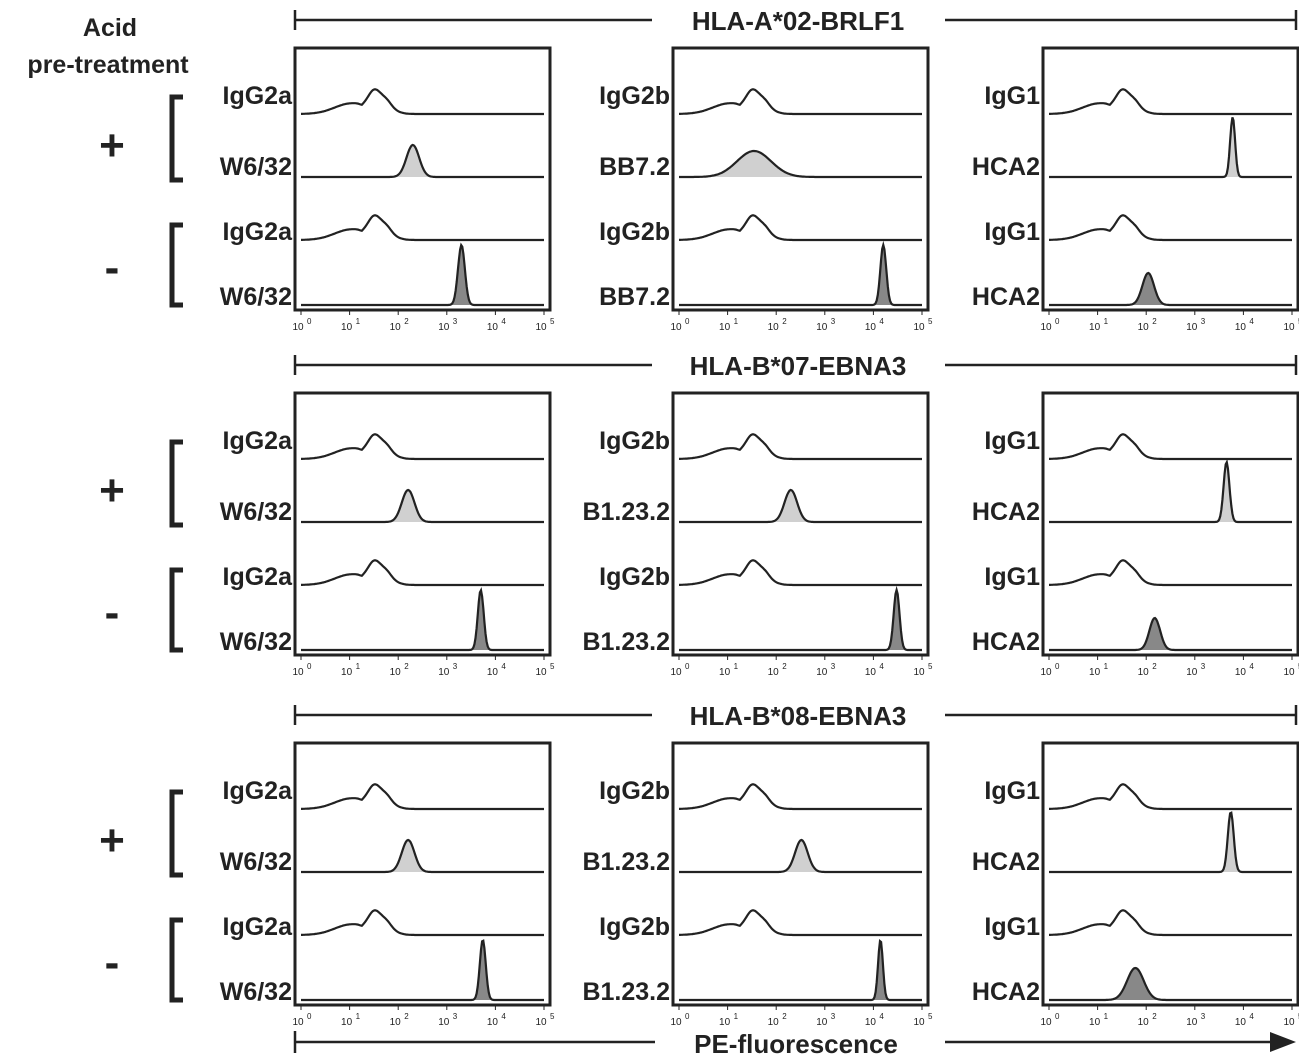  What do you see at coordinates (176, 265) in the screenshot?
I see `condition-bracket` at bounding box center [176, 265].